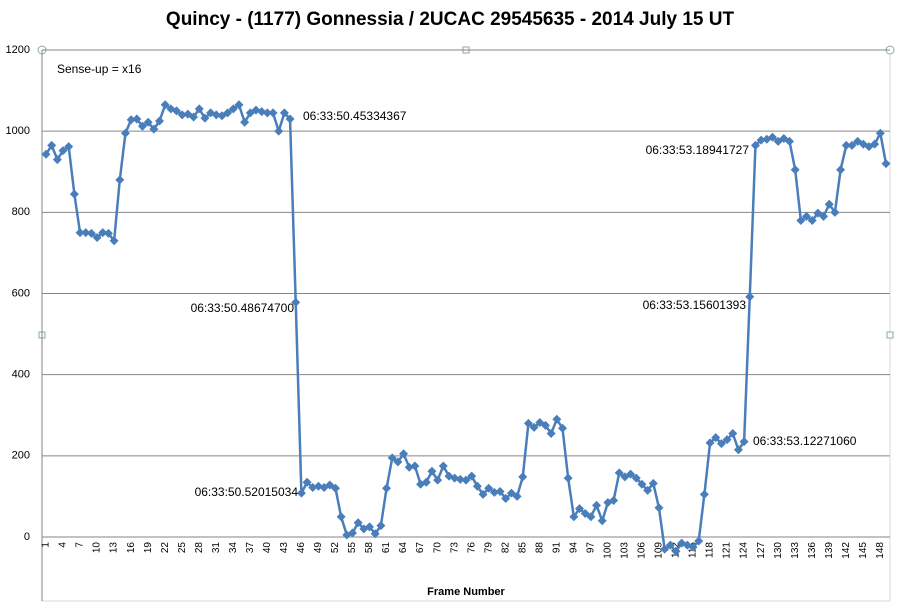 This screenshot has width=899, height=605. Describe the element at coordinates (829, 550) in the screenshot. I see `x-tick-label: 139` at that location.